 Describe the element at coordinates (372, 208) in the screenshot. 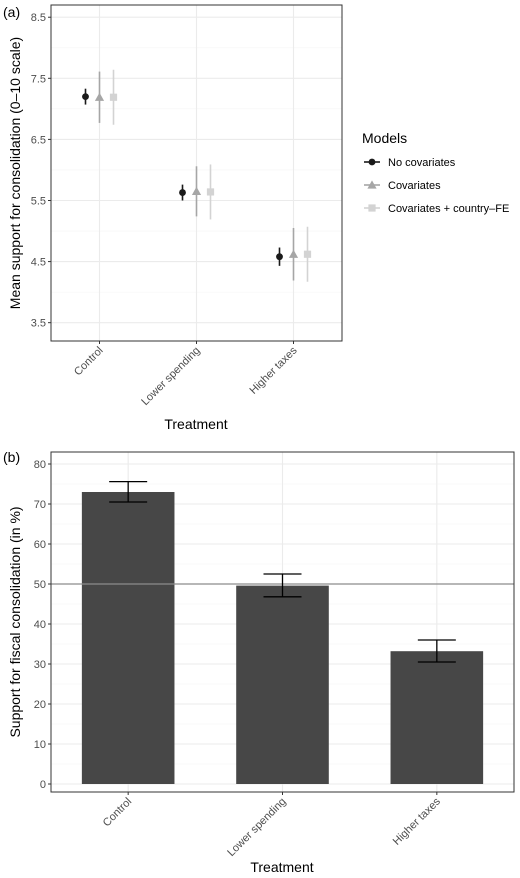

I see `legend-key-square` at that location.